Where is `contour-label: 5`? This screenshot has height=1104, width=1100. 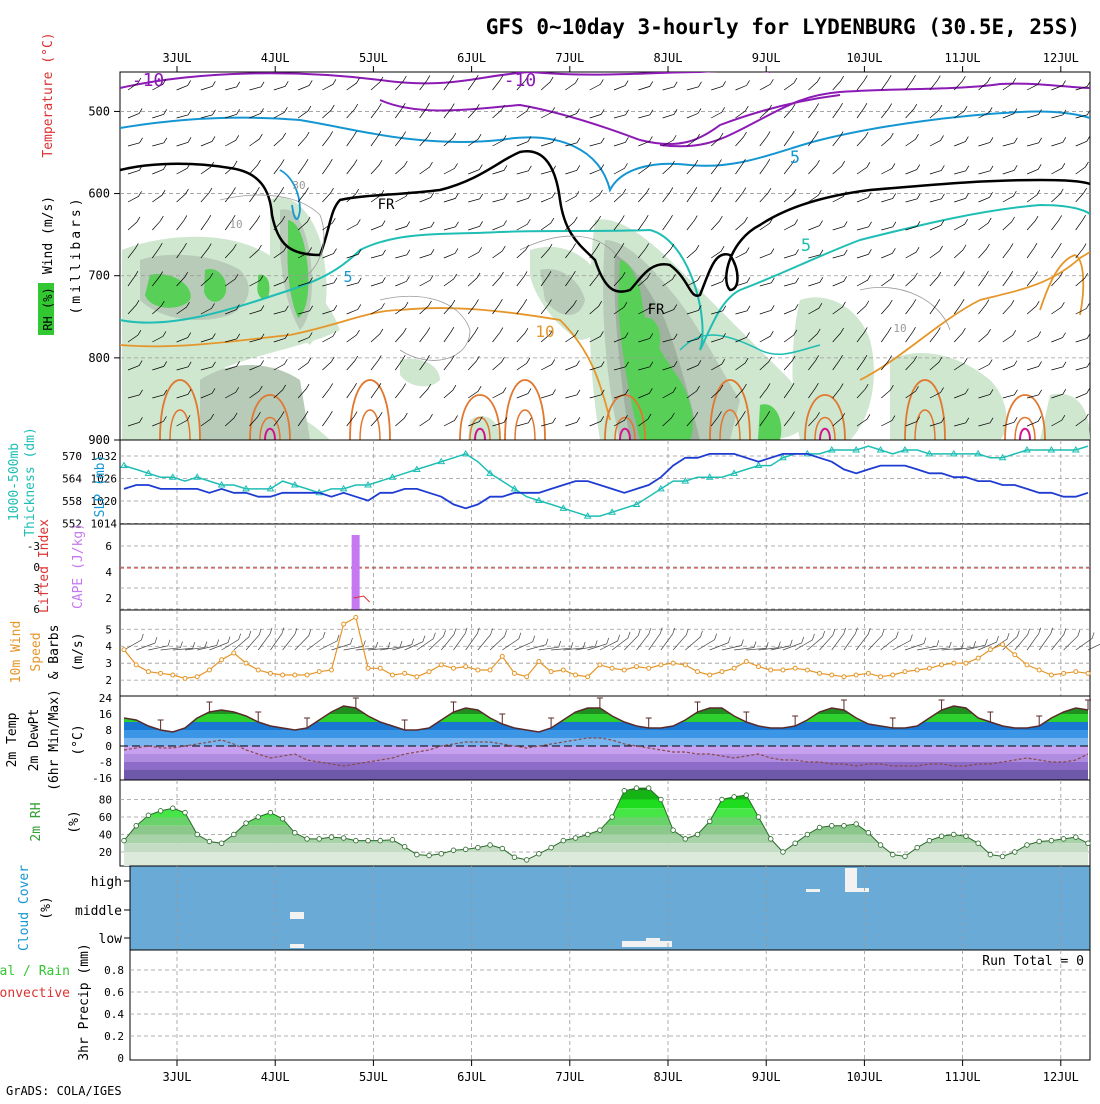 contour-label: 5 is located at coordinates (806, 246).